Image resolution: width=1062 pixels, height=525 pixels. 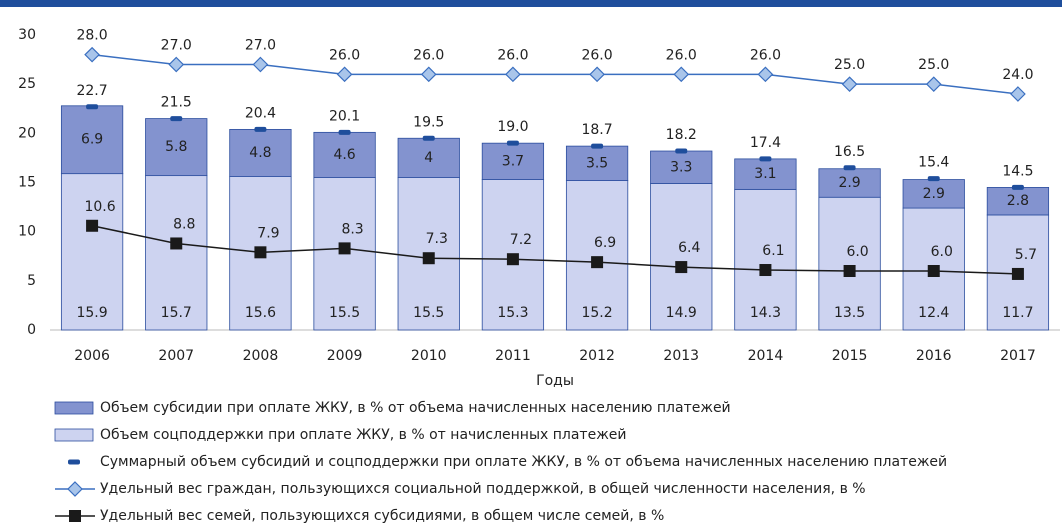 What do you see at coordinates (512, 313) in the screenshot?
I see `bar-label: 15.3` at bounding box center [512, 313].